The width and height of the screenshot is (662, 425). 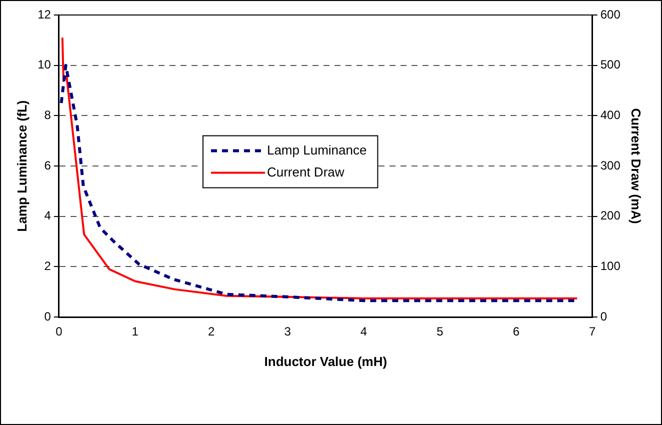 What do you see at coordinates (610, 115) in the screenshot?
I see `y2-tick-label: 400` at bounding box center [610, 115].